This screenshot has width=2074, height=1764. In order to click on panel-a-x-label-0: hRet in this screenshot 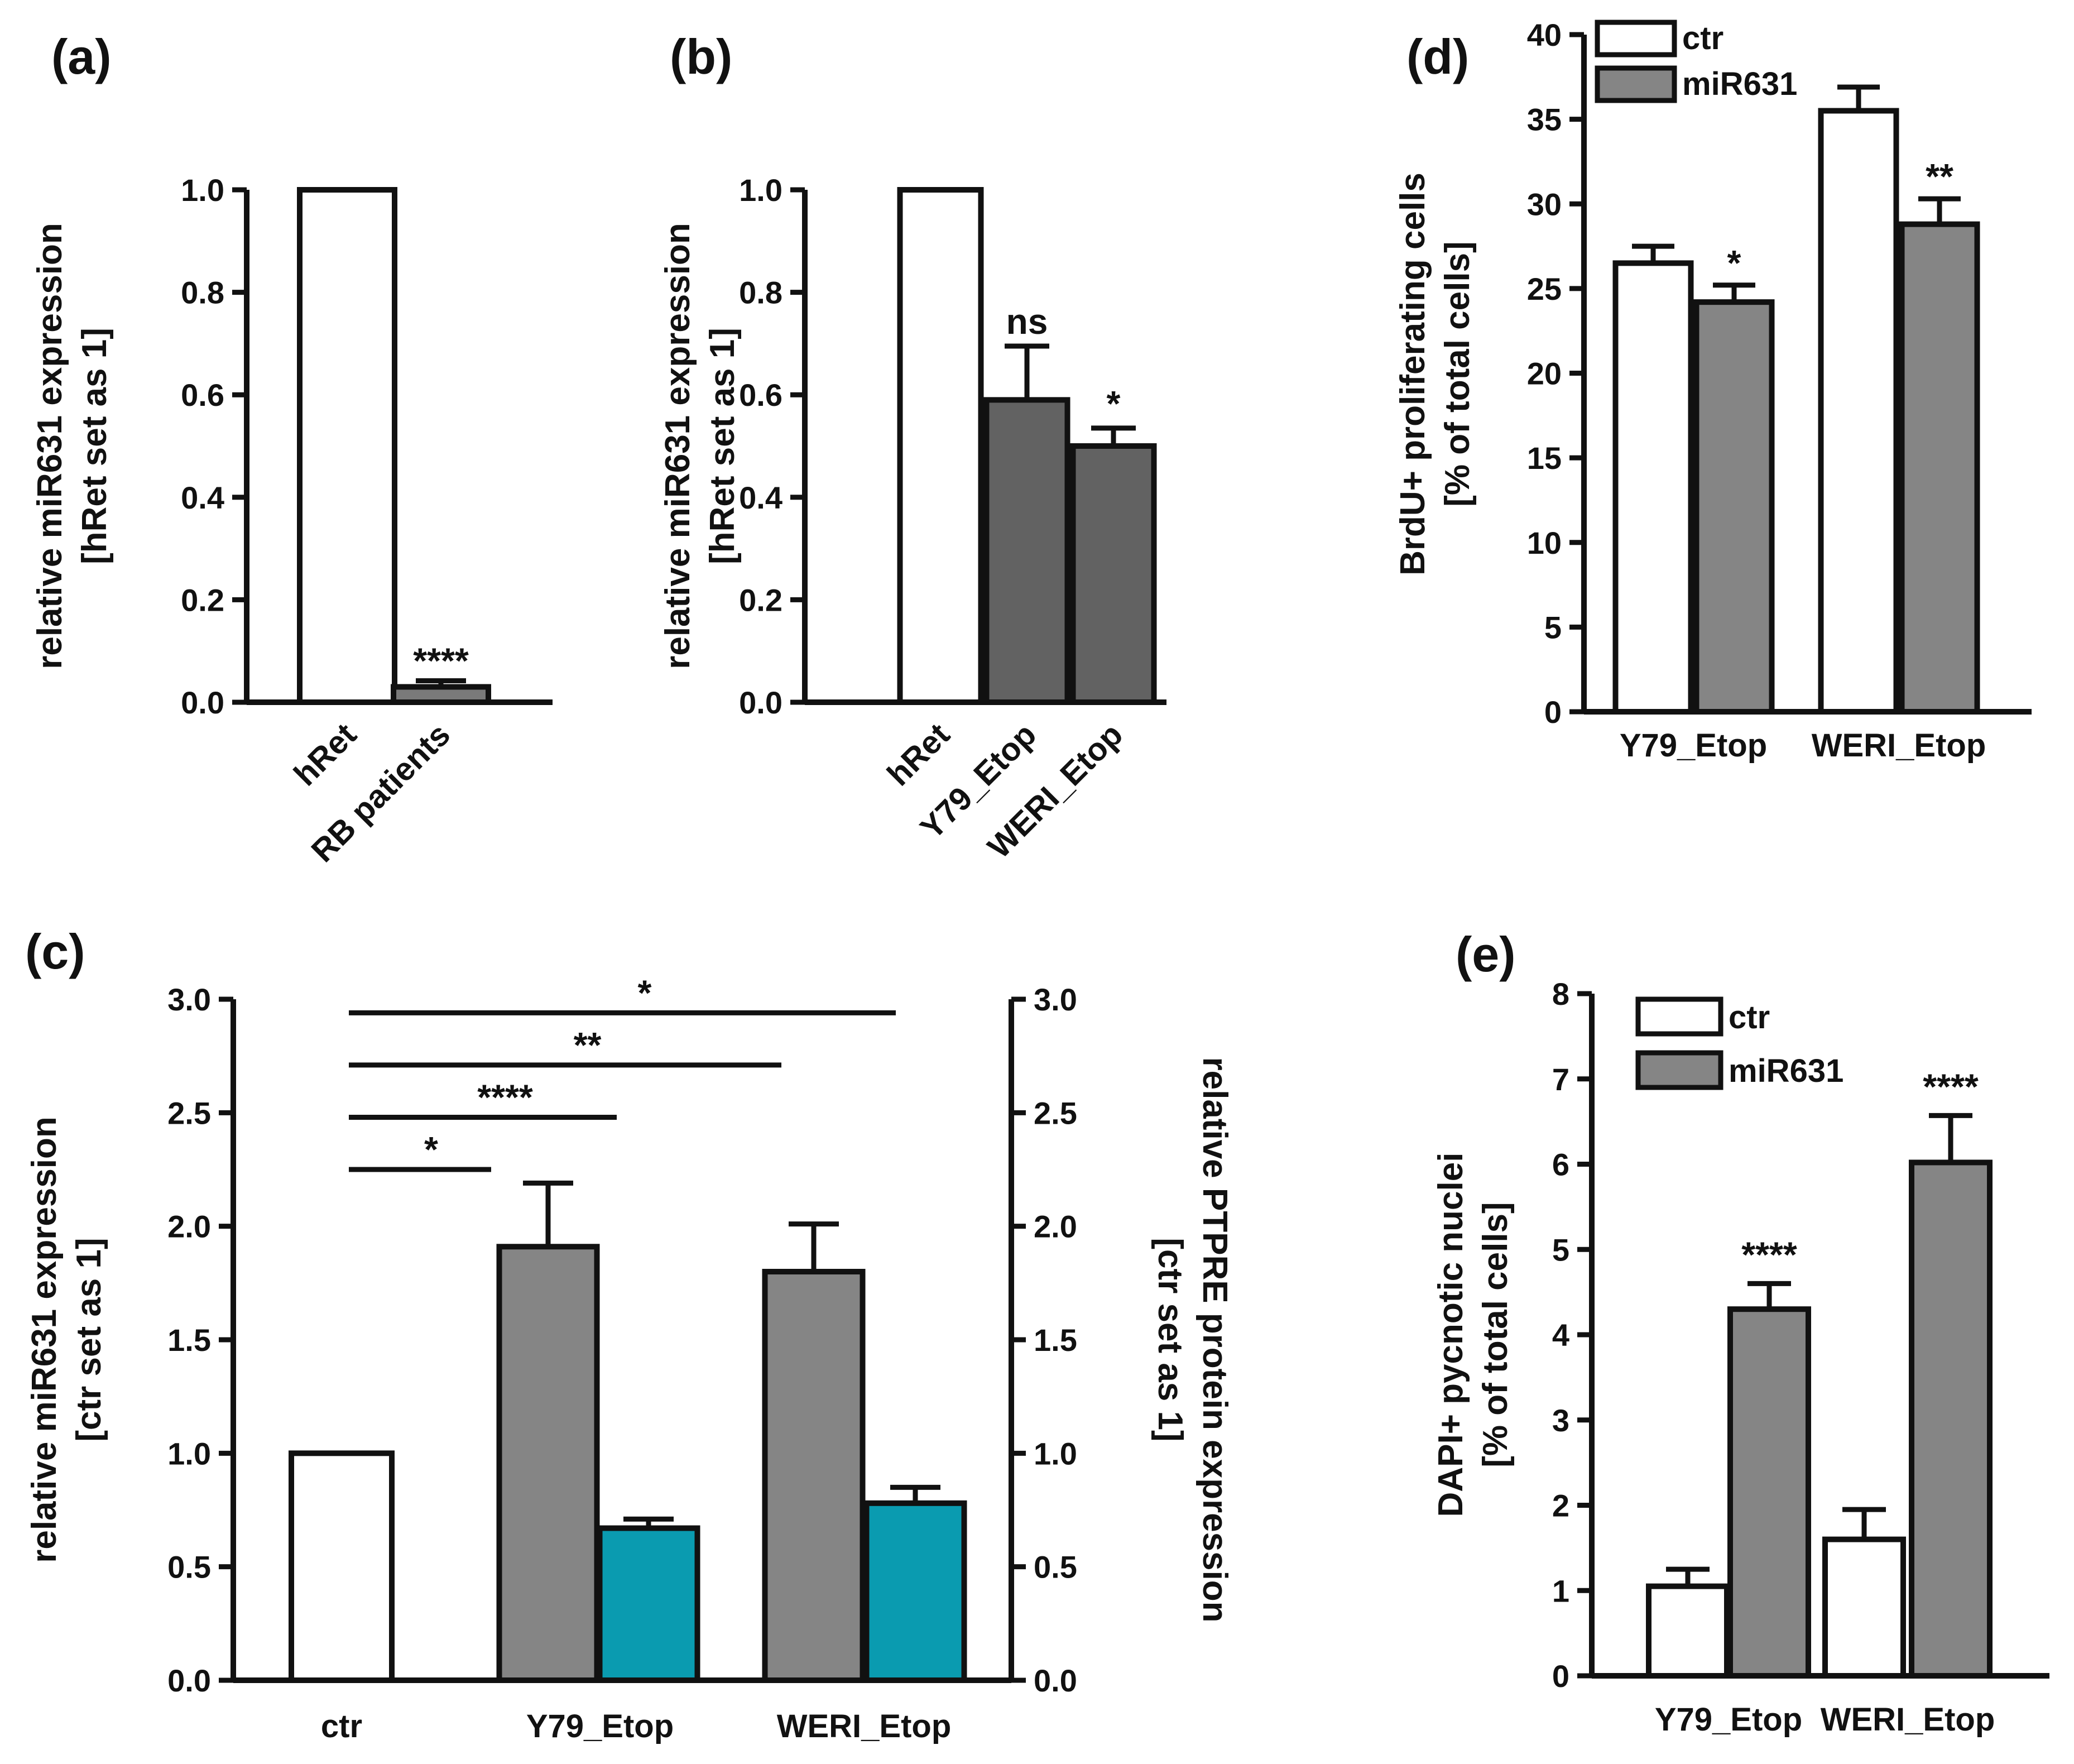, I will do `click(325, 754)`.